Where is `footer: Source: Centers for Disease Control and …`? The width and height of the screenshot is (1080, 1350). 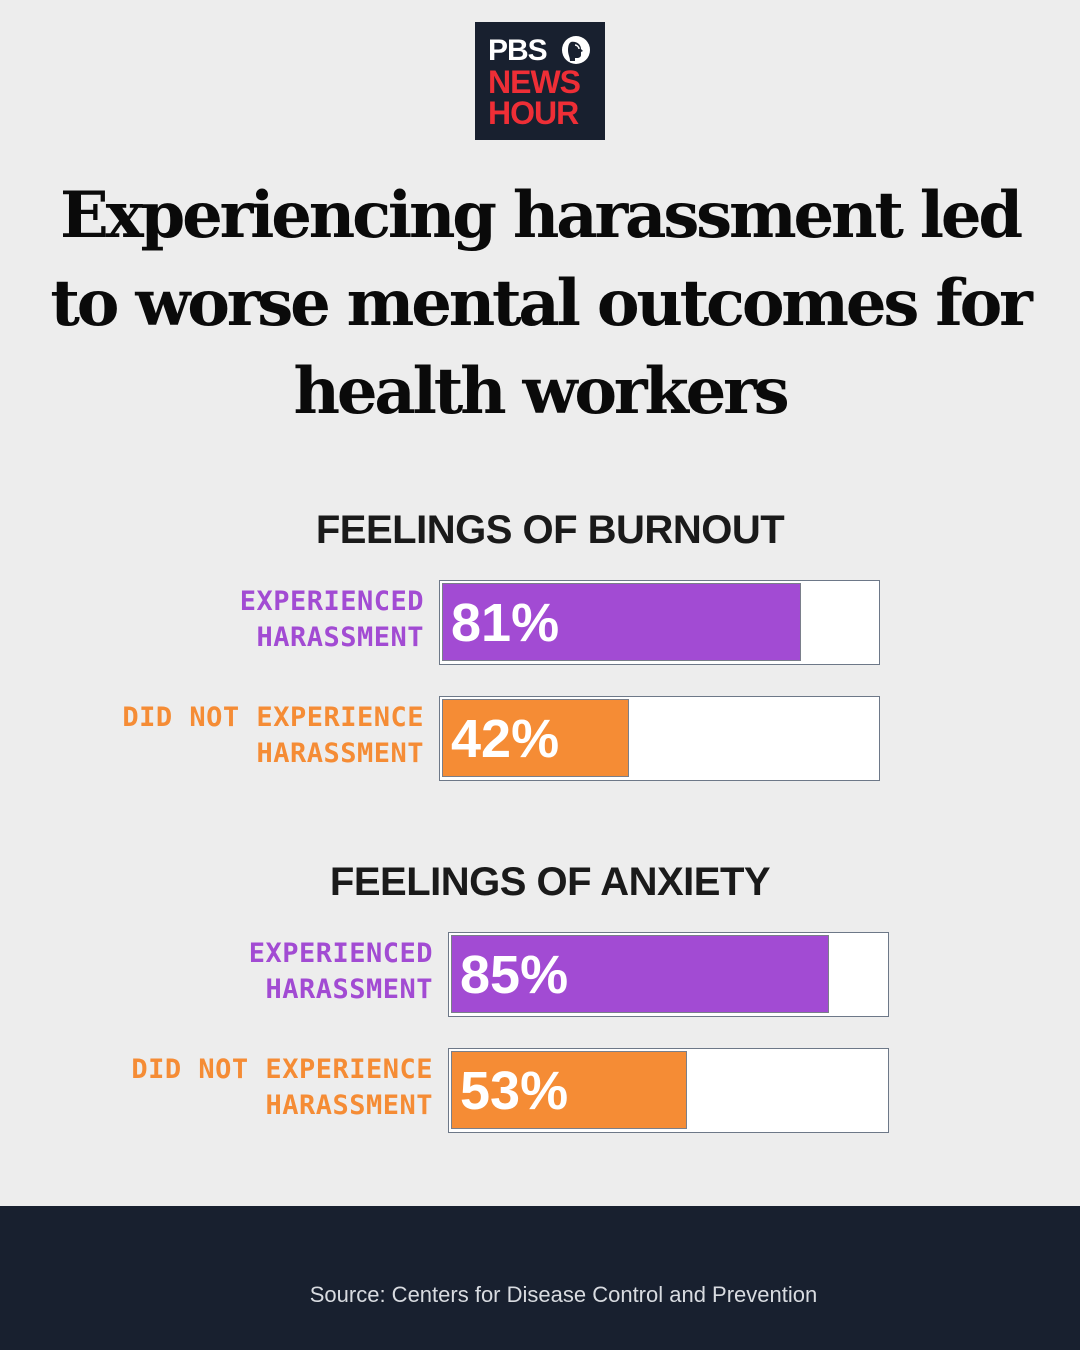 footer: Source: Centers for Disease Control and … is located at coordinates (540, 1278).